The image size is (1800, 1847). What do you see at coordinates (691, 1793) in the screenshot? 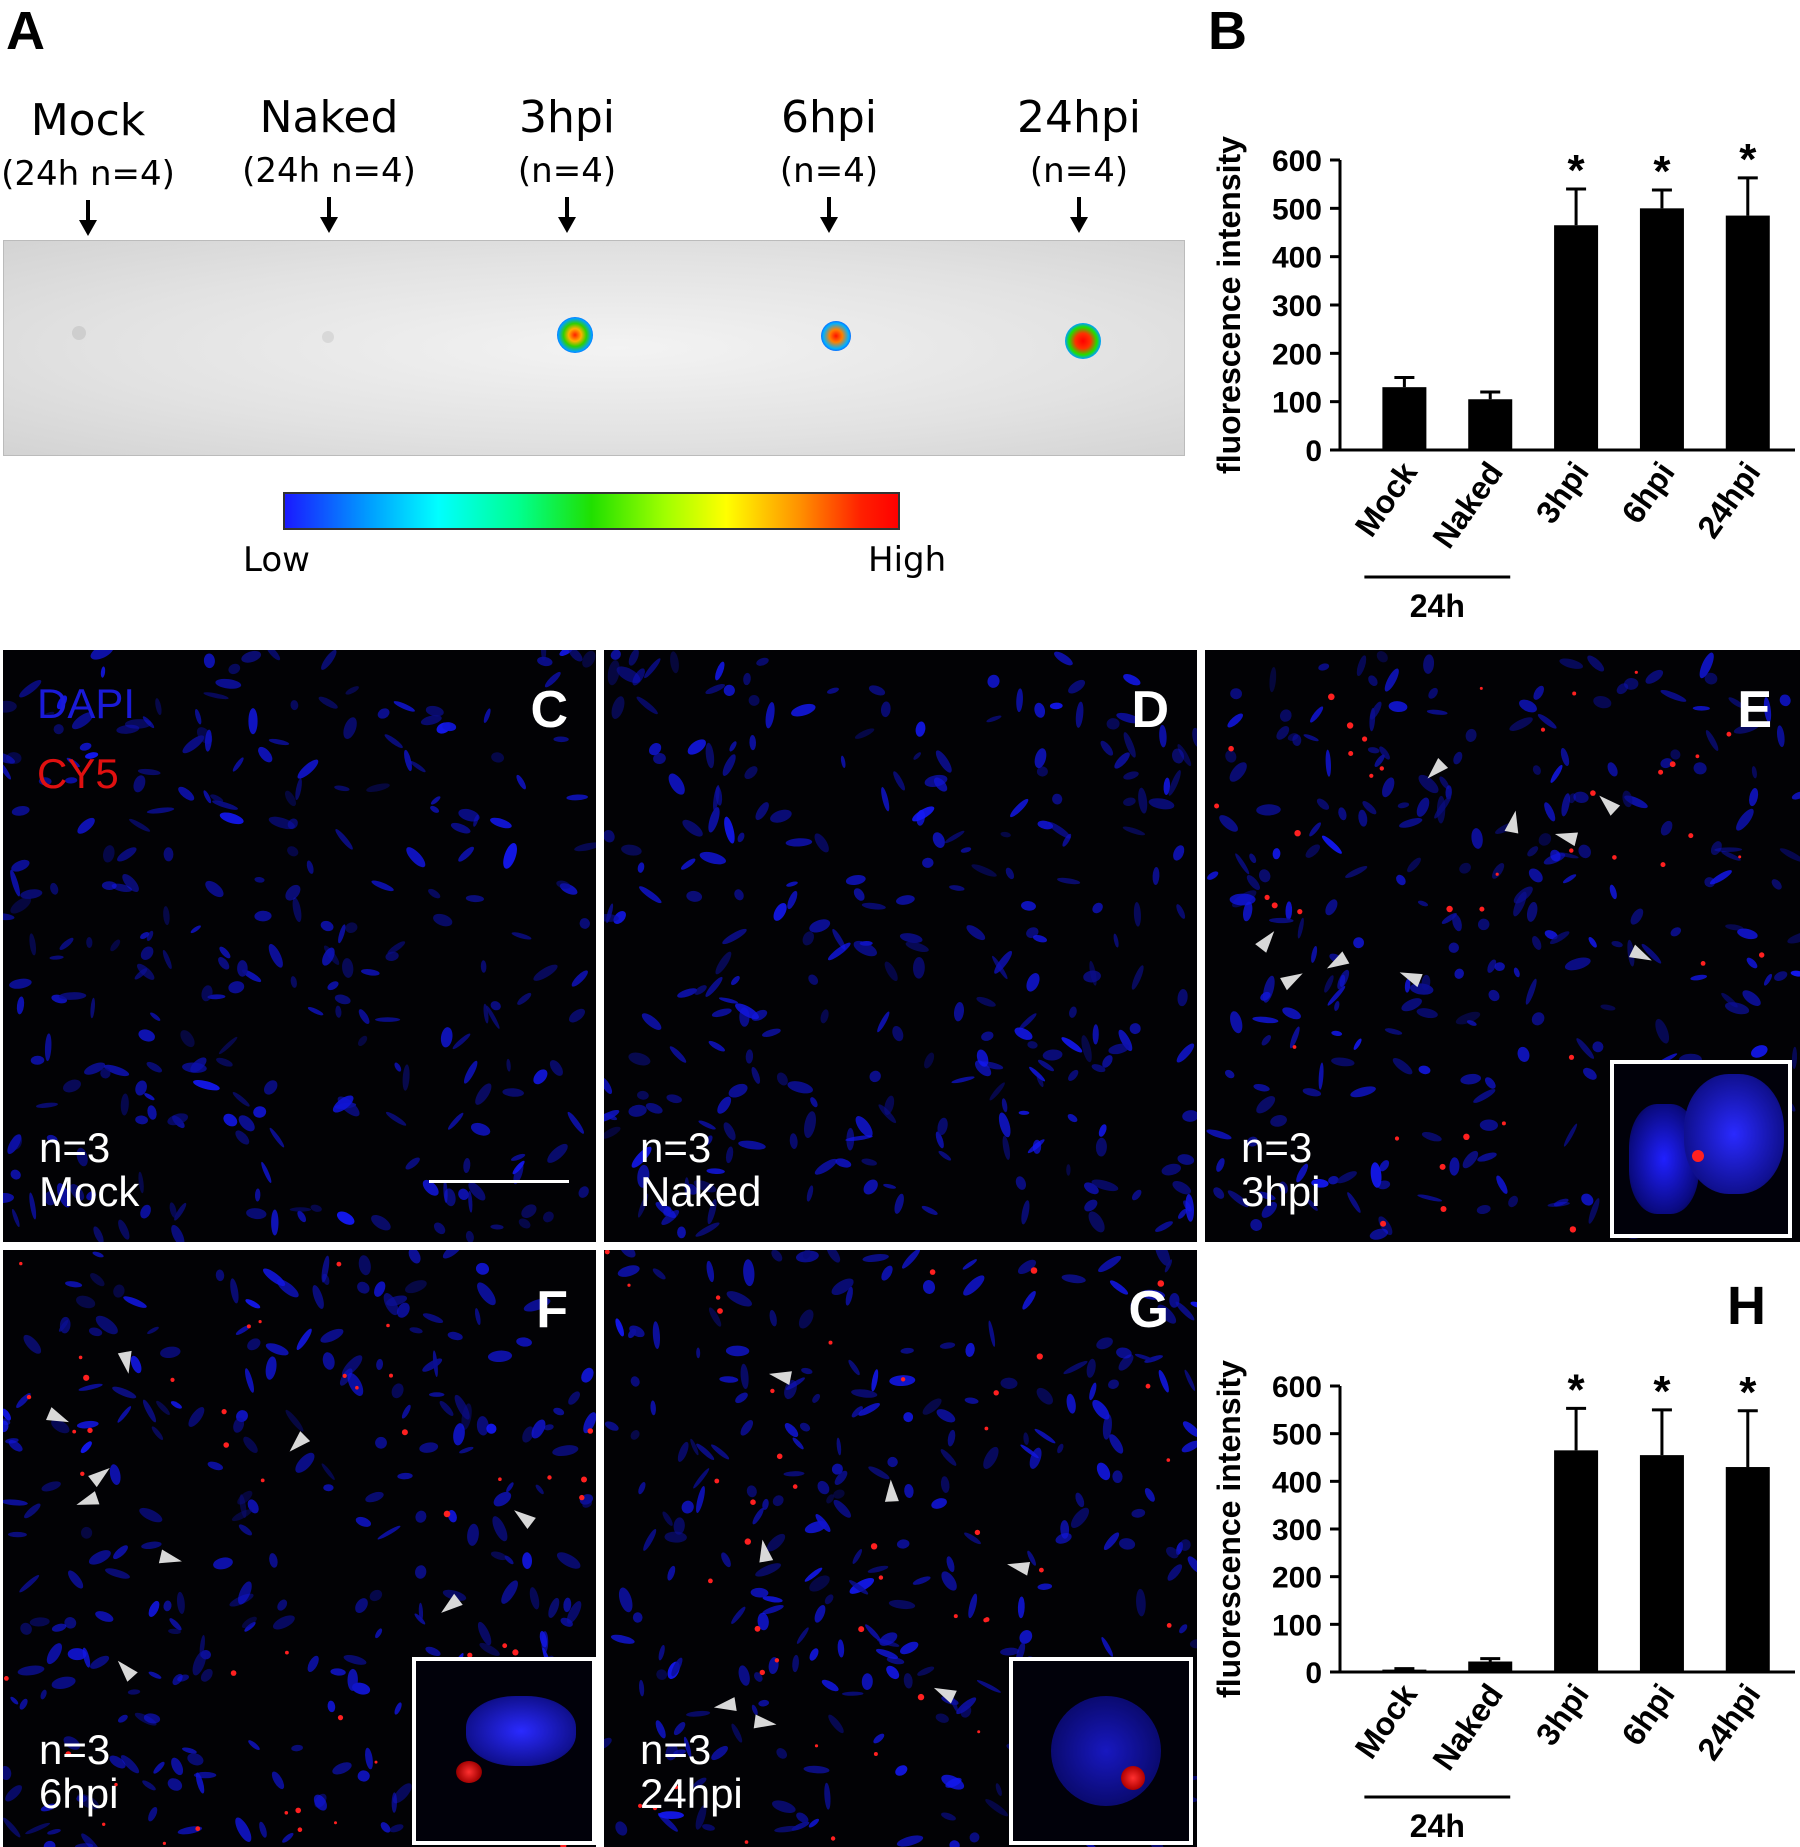
I see `group-name: 24hpi` at bounding box center [691, 1793].